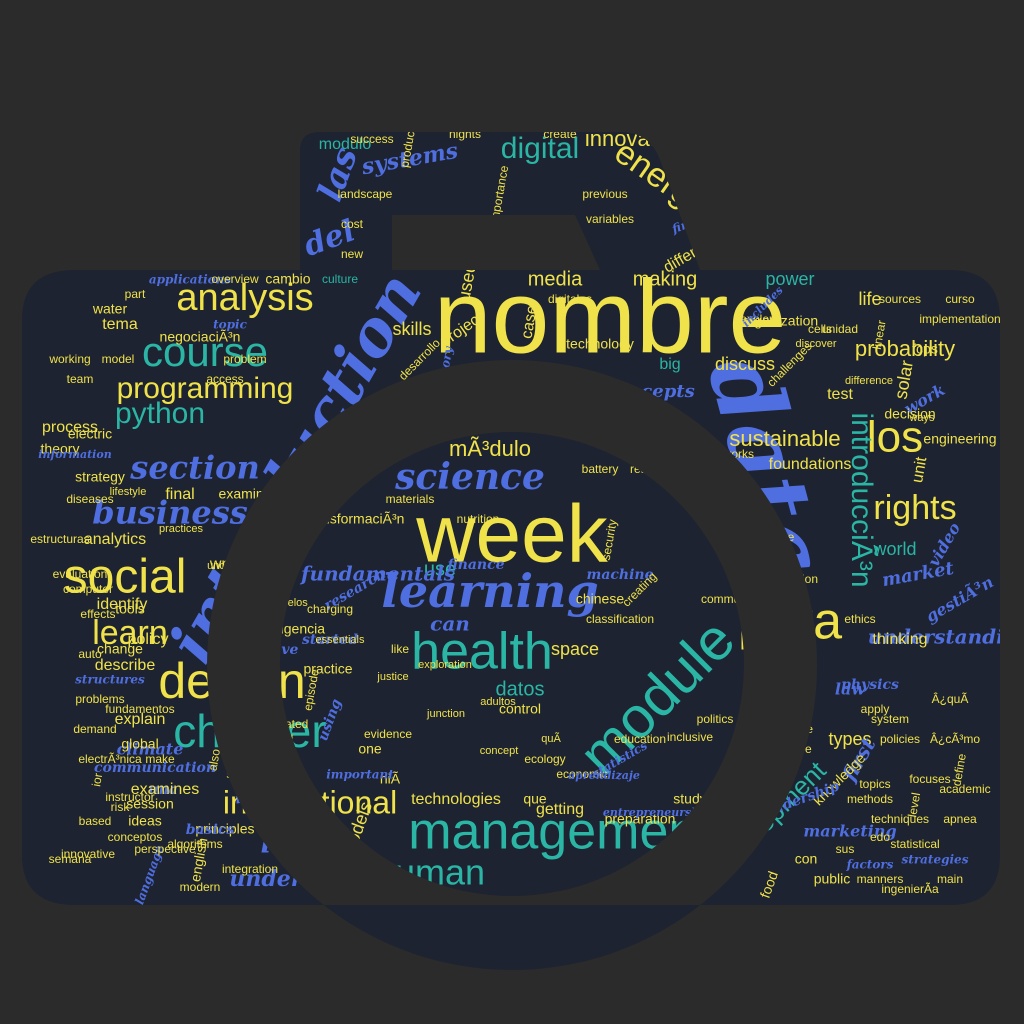 This screenshot has width=1024, height=1024. I want to click on word-85: getting, so click(560, 809).